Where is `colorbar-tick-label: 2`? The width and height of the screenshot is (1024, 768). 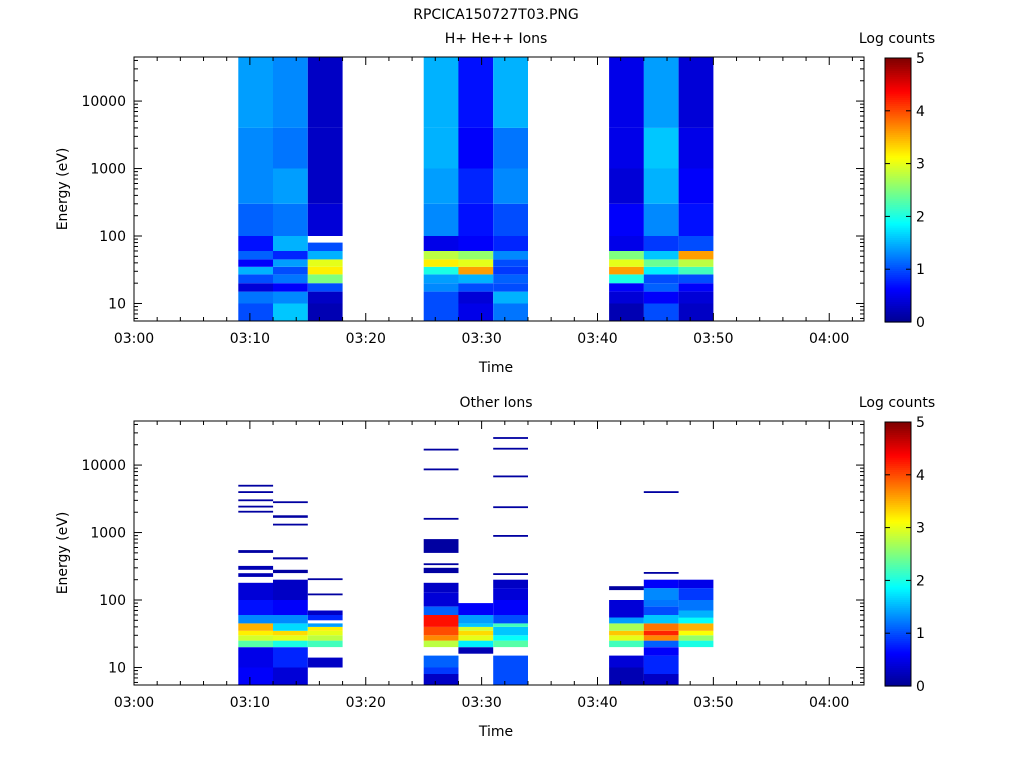 colorbar-tick-label: 2 is located at coordinates (920, 217).